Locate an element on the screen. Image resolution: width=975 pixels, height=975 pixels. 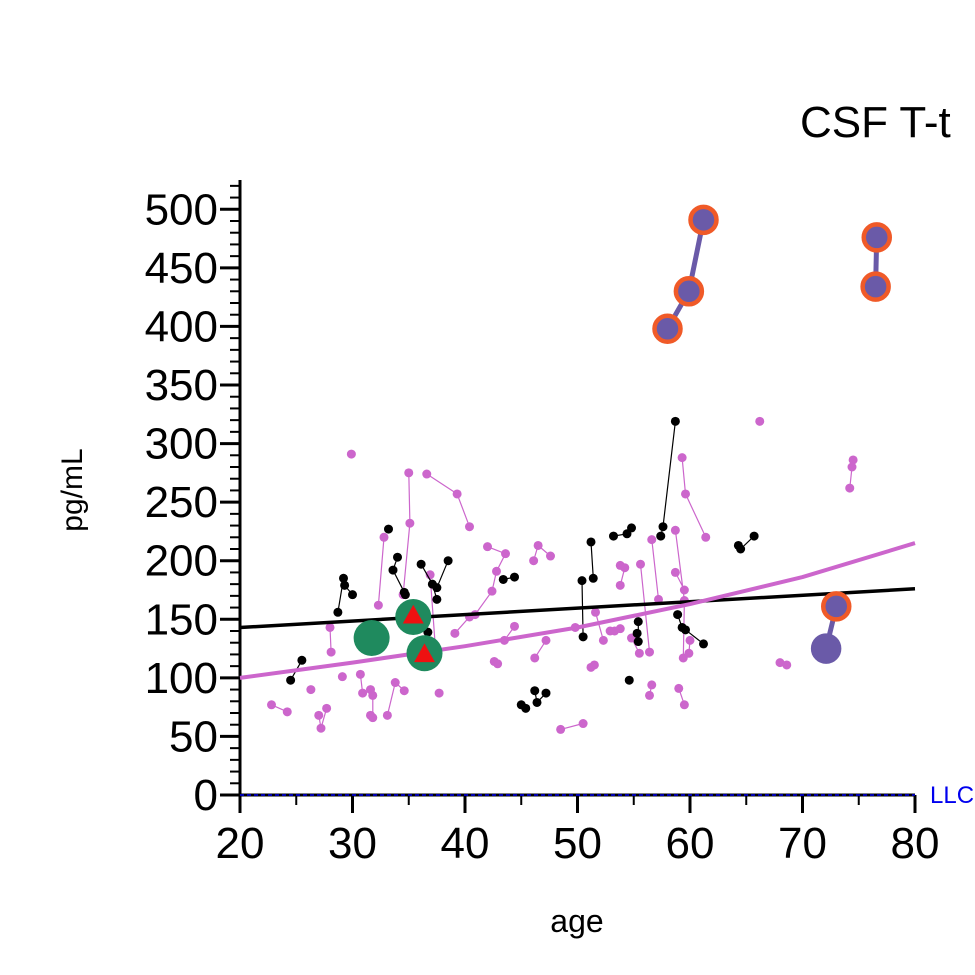
lloq-label: LLC is located at coordinates (952, 795).